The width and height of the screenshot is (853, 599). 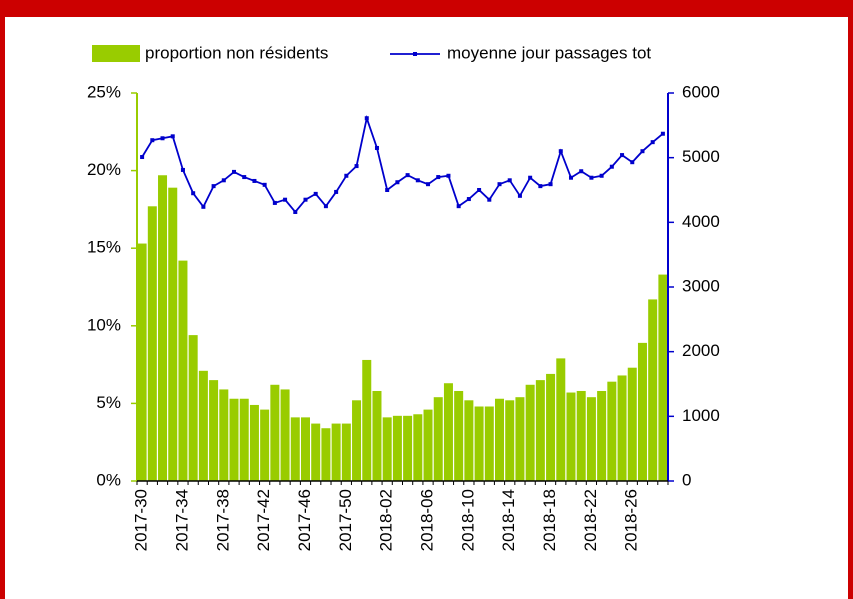 I want to click on line, so click(x=402, y=164).